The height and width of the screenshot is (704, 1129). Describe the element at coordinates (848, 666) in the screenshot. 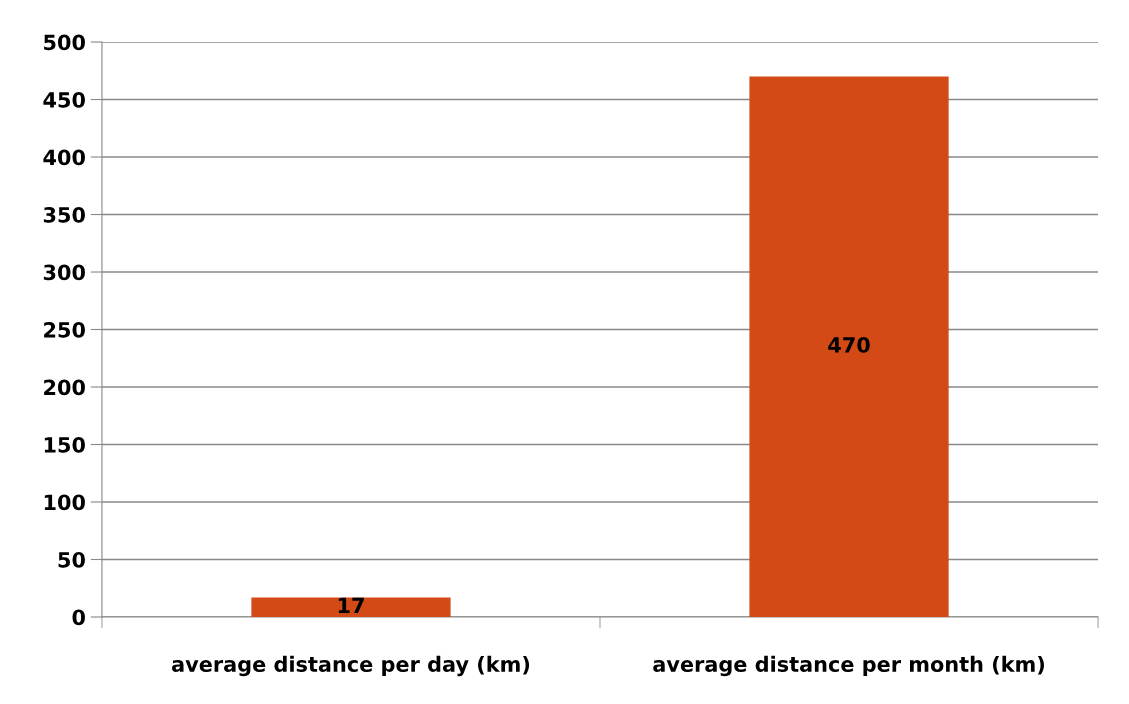

I see `x-tick-label: average distance per month (km)` at that location.